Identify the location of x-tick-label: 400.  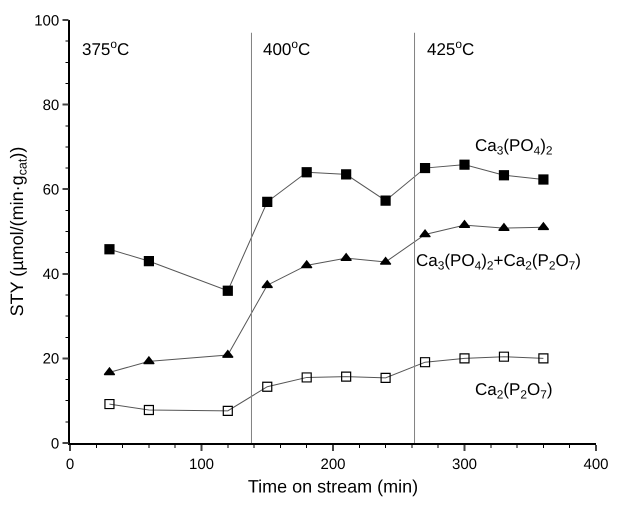
(596, 464).